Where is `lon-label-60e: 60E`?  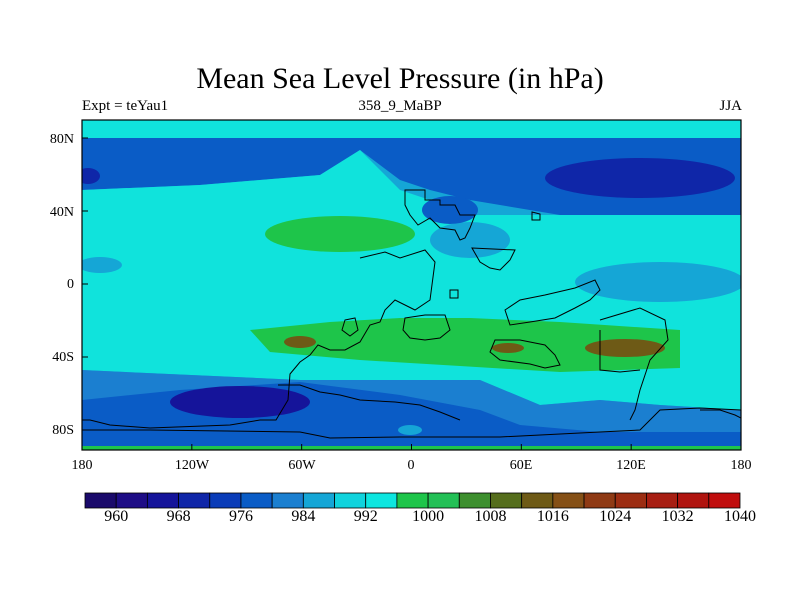 lon-label-60e: 60E is located at coordinates (521, 465).